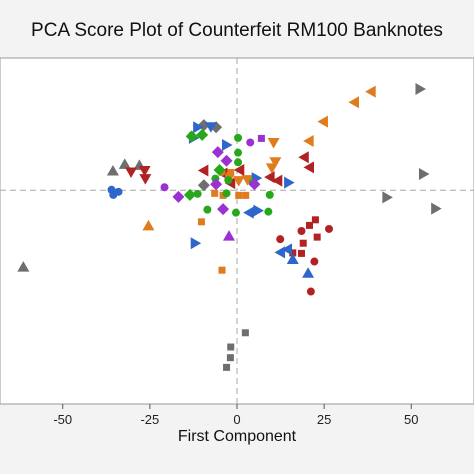 Image resolution: width=474 pixels, height=474 pixels. Describe the element at coordinates (62, 419) in the screenshot. I see `x-tick-label: -50` at that location.